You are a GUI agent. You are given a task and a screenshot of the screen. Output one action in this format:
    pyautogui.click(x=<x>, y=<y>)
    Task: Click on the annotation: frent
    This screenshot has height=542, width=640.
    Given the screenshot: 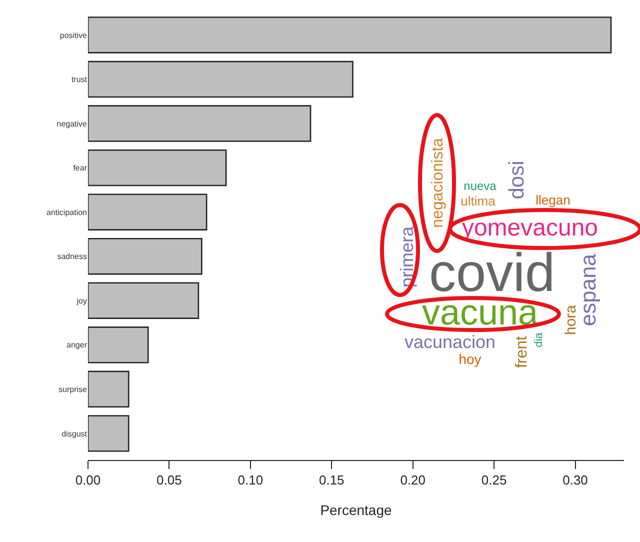 What is the action you would take?
    pyautogui.click(x=522, y=351)
    